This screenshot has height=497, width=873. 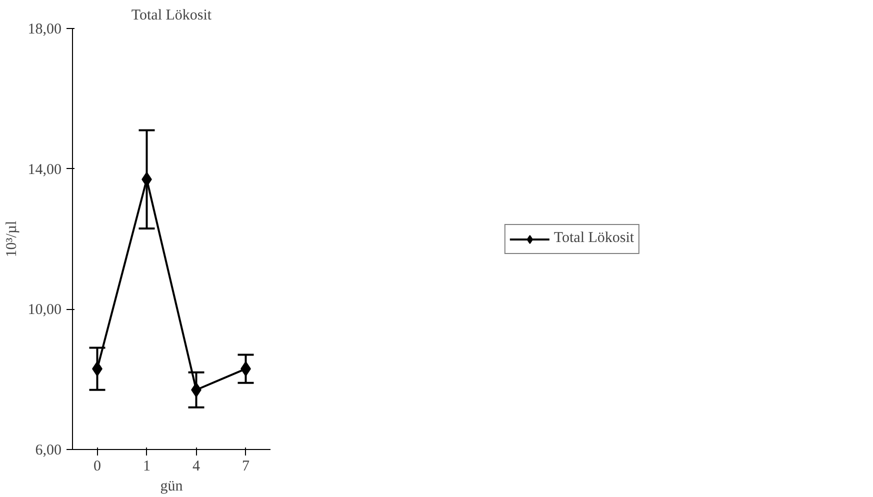 I want to click on legend-label: Total Lökosit, so click(x=594, y=238).